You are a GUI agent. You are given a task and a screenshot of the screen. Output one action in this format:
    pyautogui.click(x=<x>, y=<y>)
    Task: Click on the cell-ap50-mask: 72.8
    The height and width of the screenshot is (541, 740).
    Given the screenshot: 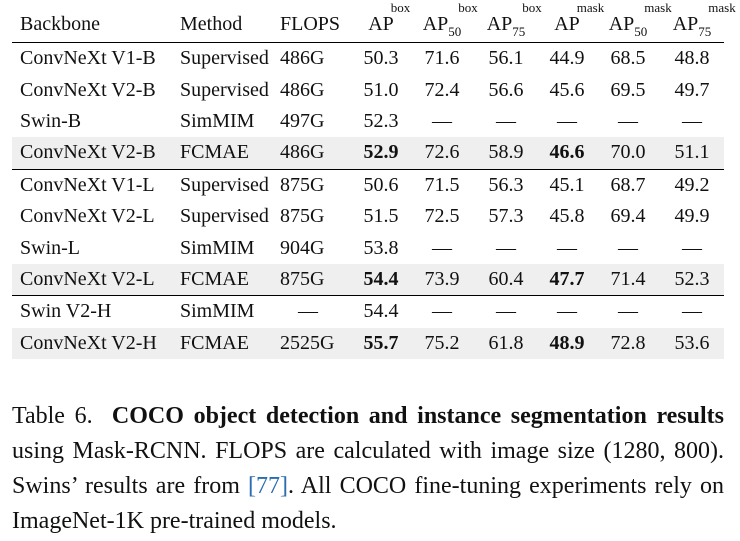 What is the action you would take?
    pyautogui.click(x=628, y=343)
    